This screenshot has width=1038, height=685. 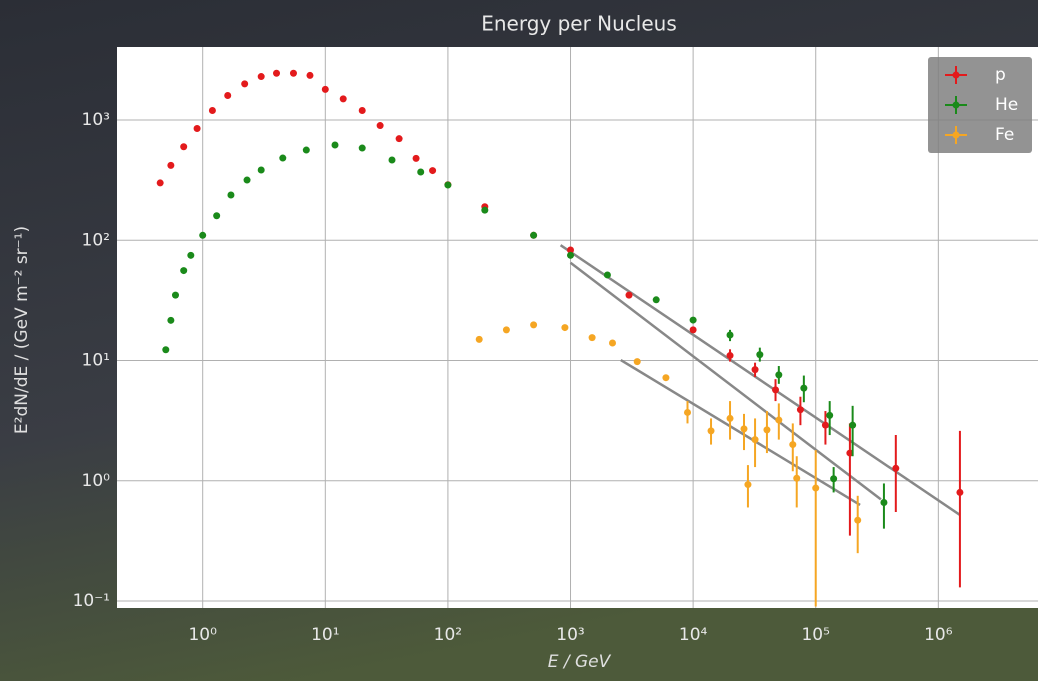 I want to click on y-tick-label: 10², so click(x=96, y=240).